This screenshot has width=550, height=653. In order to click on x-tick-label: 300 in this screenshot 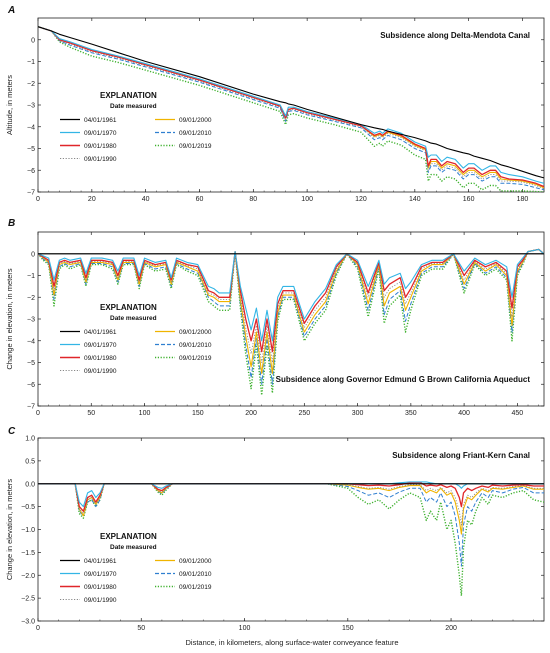, I will do `click(358, 413)`.